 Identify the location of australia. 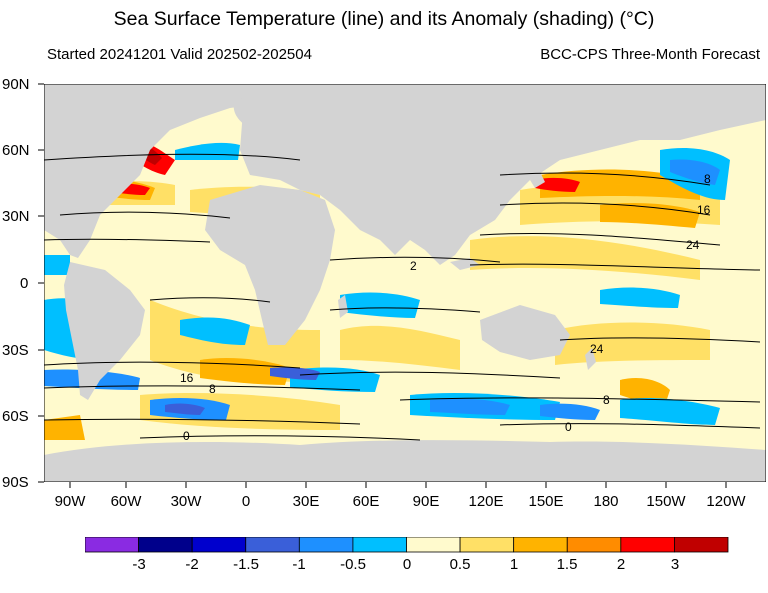
(525, 332).